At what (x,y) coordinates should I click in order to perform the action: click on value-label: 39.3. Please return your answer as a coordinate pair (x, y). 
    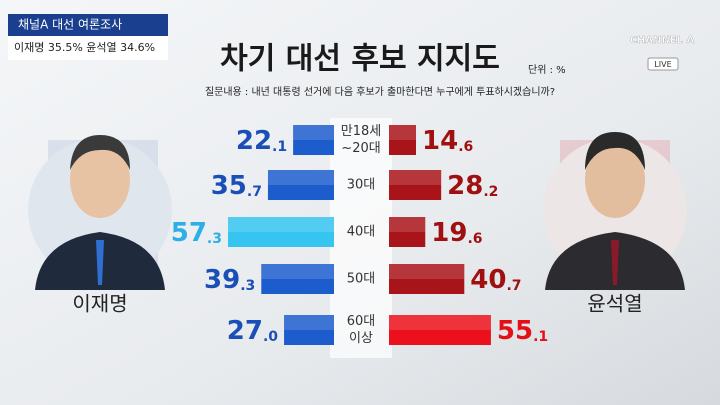
    Looking at the image, I should click on (229, 280).